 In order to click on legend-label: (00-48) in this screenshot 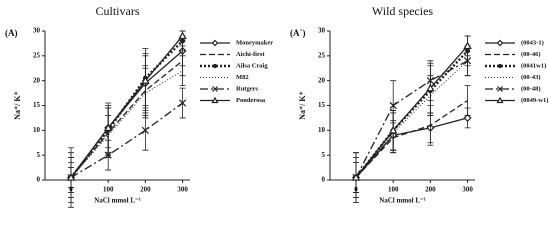, I will do `click(531, 88)`.